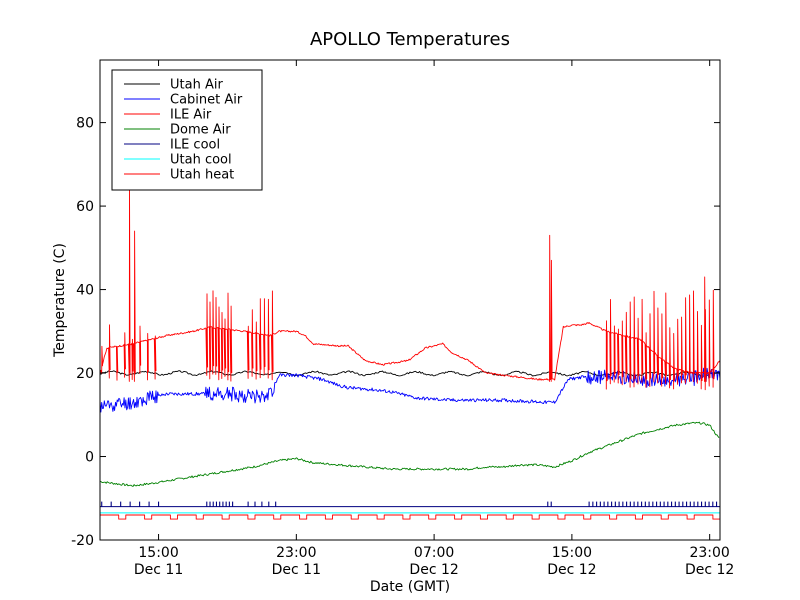  Describe the element at coordinates (85, 207) in the screenshot. I see `y-tick-label: 60` at that location.